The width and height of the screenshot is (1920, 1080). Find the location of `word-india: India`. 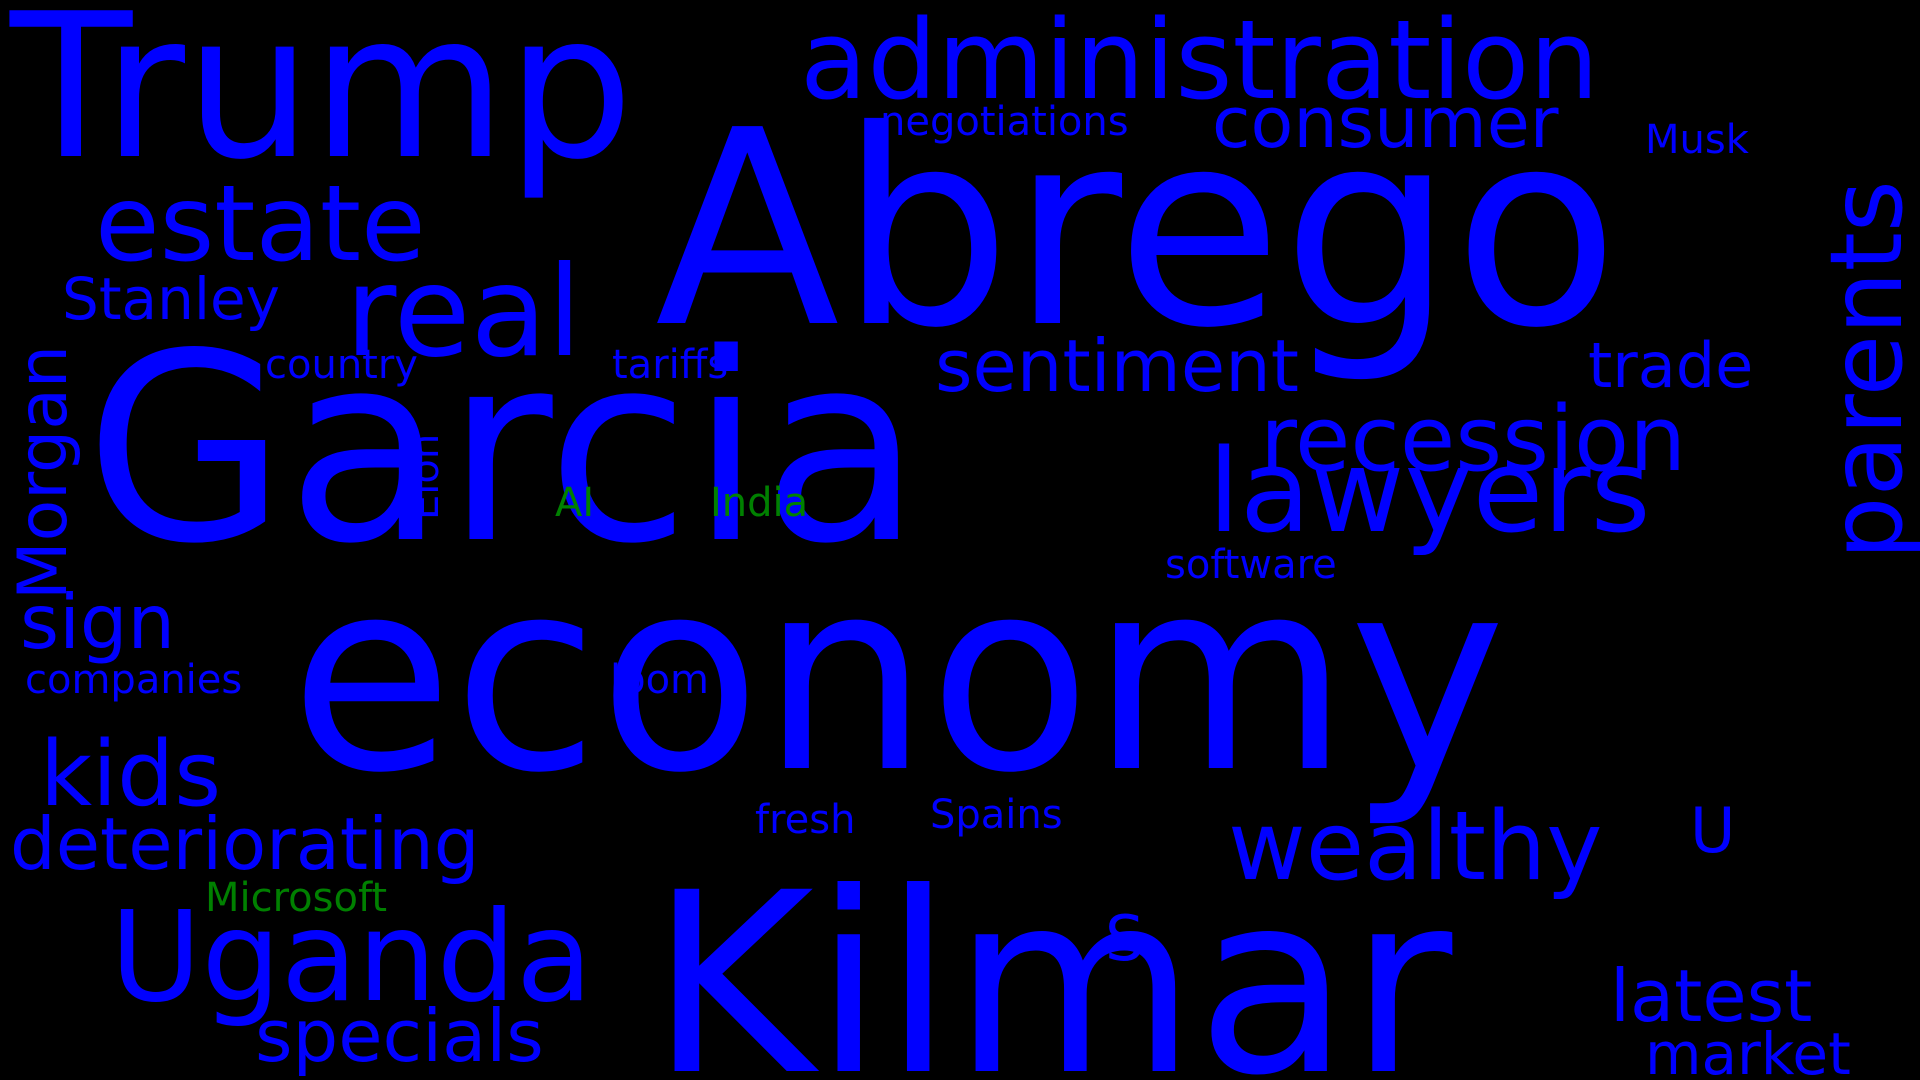

word-india: India is located at coordinates (759, 503).